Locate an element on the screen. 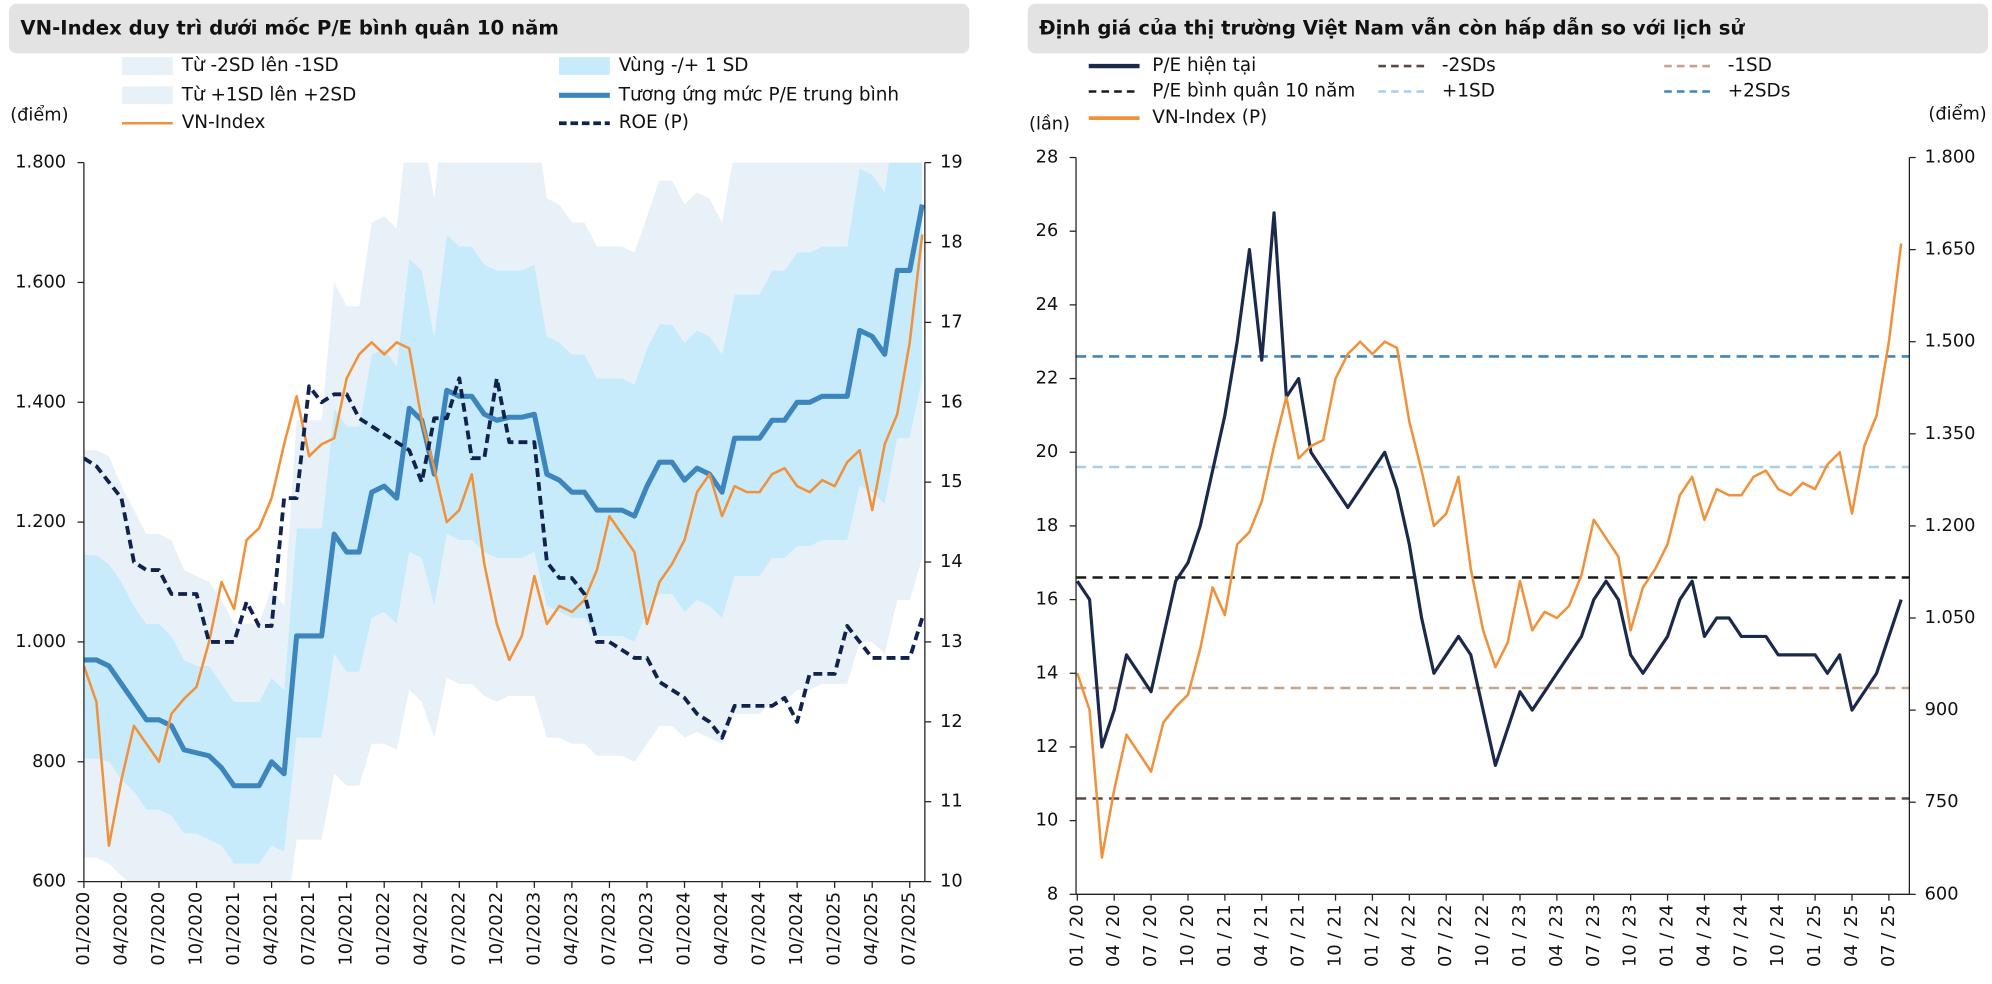 The width and height of the screenshot is (1992, 984). x-tick-label: 07 / 24 is located at coordinates (1740, 935).